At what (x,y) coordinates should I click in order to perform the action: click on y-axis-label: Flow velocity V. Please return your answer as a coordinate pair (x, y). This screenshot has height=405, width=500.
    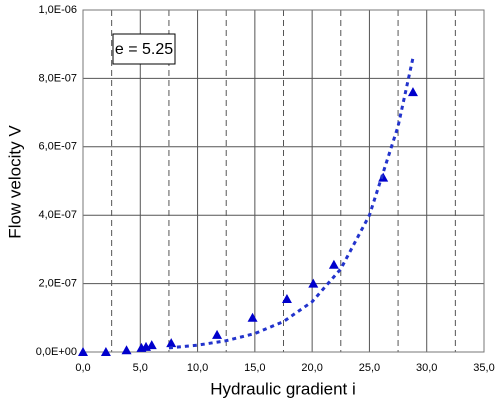
    Looking at the image, I should click on (14, 182).